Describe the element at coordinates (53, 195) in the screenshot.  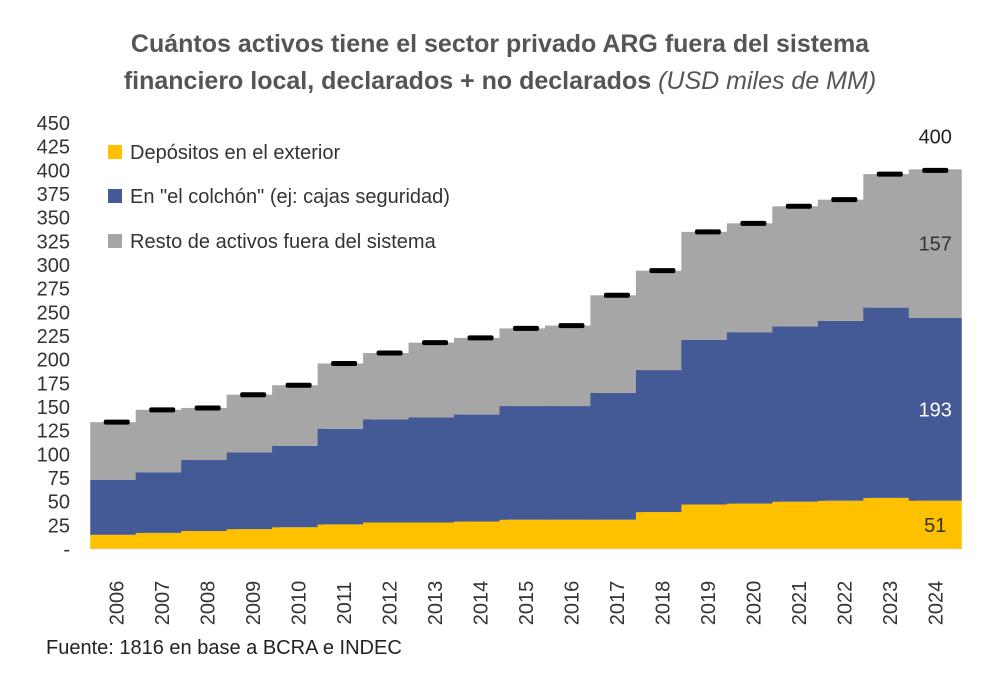
I see `y-tick-label: 375` at that location.